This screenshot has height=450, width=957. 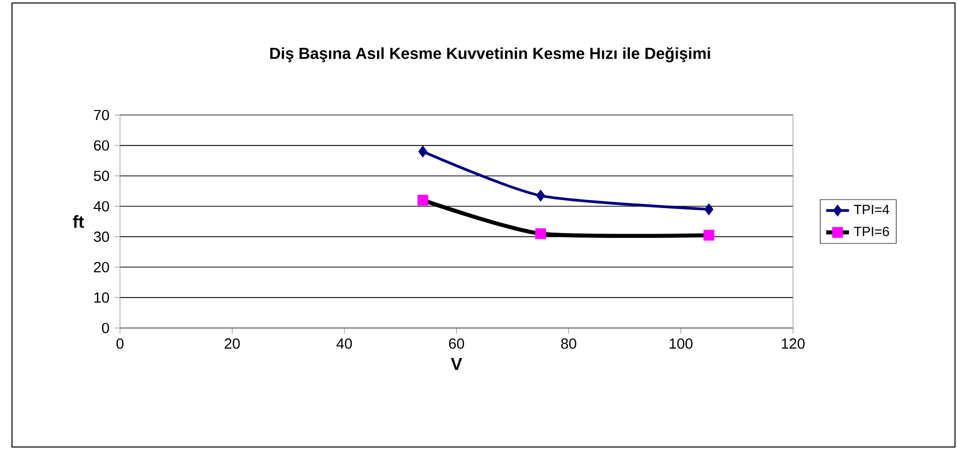 What do you see at coordinates (456, 343) in the screenshot?
I see `x-tick-label: 60` at bounding box center [456, 343].